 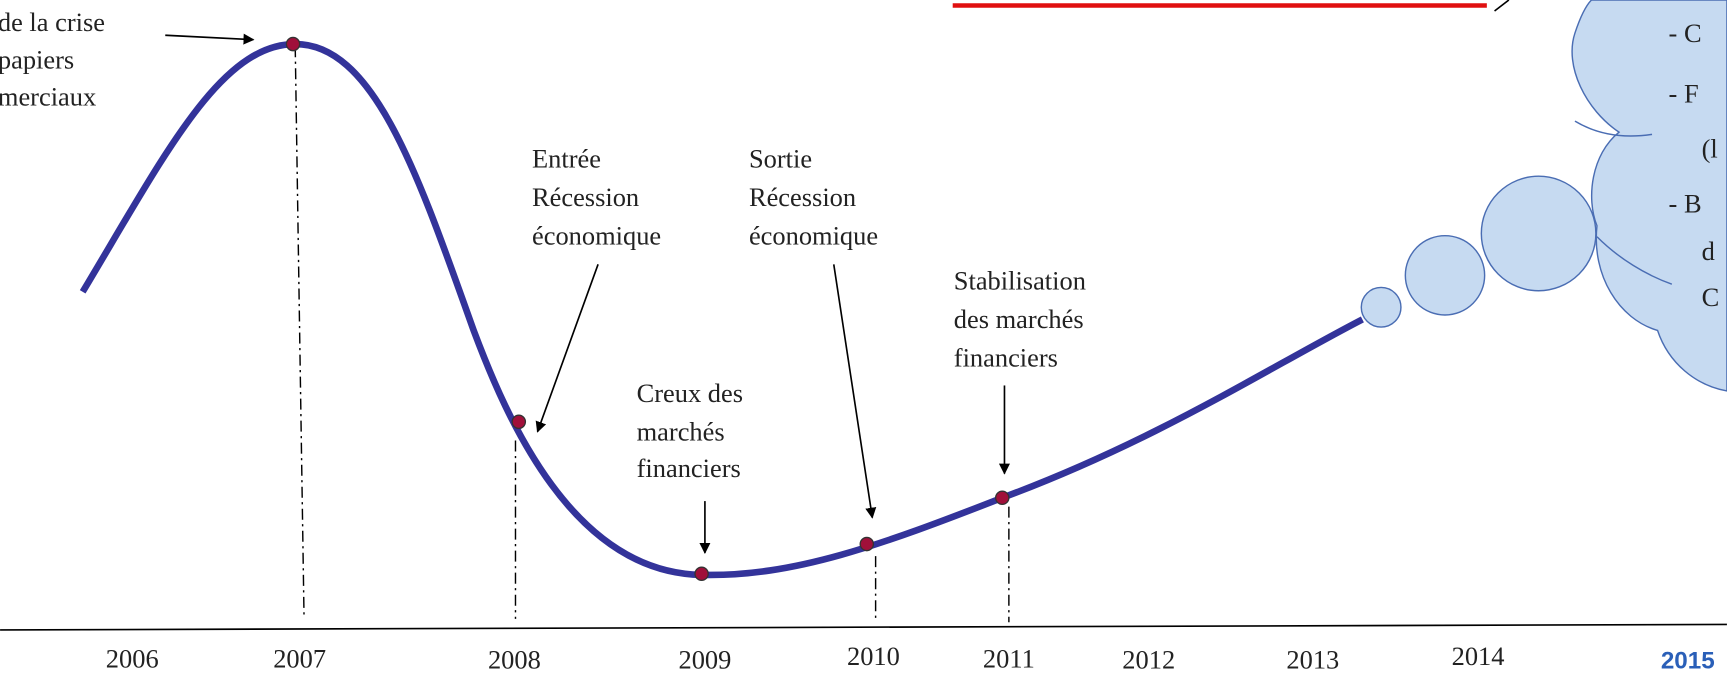 I want to click on annotation-line: de la crise, so click(x=52, y=22).